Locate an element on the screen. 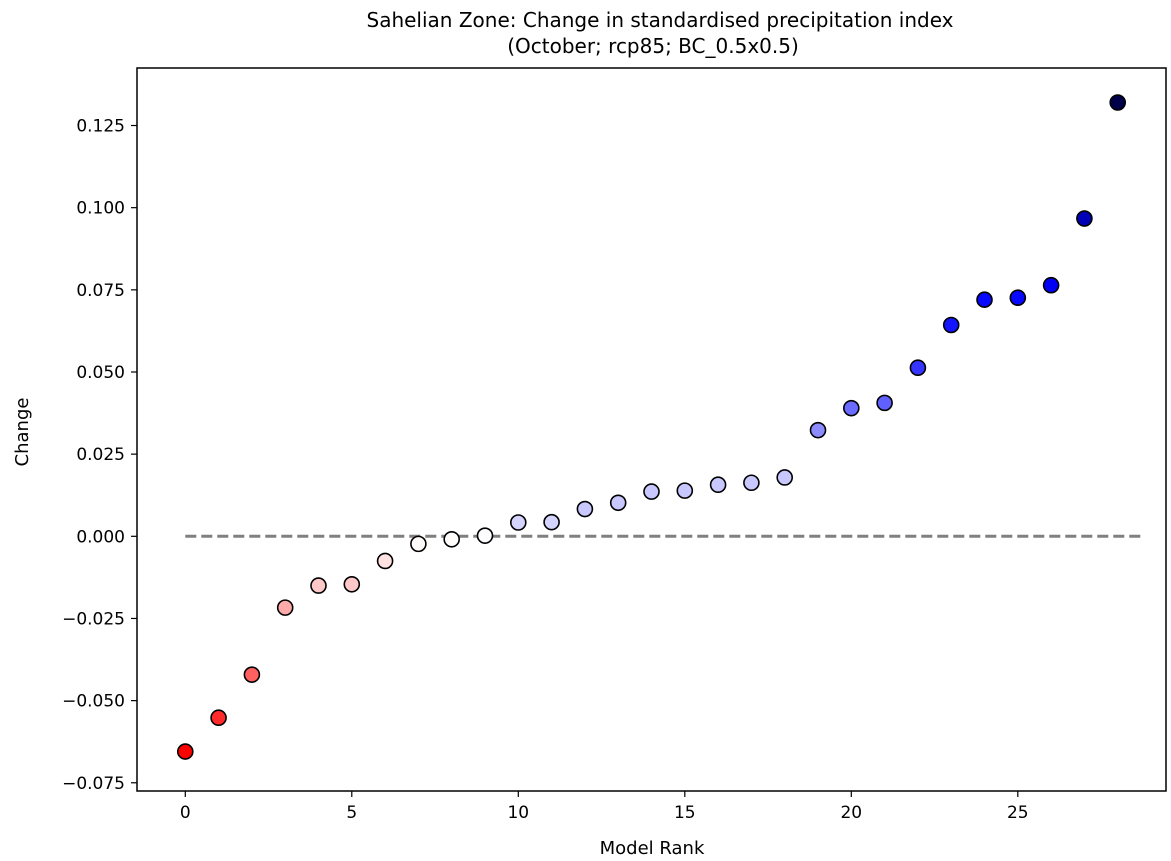 The width and height of the screenshot is (1171, 861). y-tick-label: 0.025 is located at coordinates (100, 455).